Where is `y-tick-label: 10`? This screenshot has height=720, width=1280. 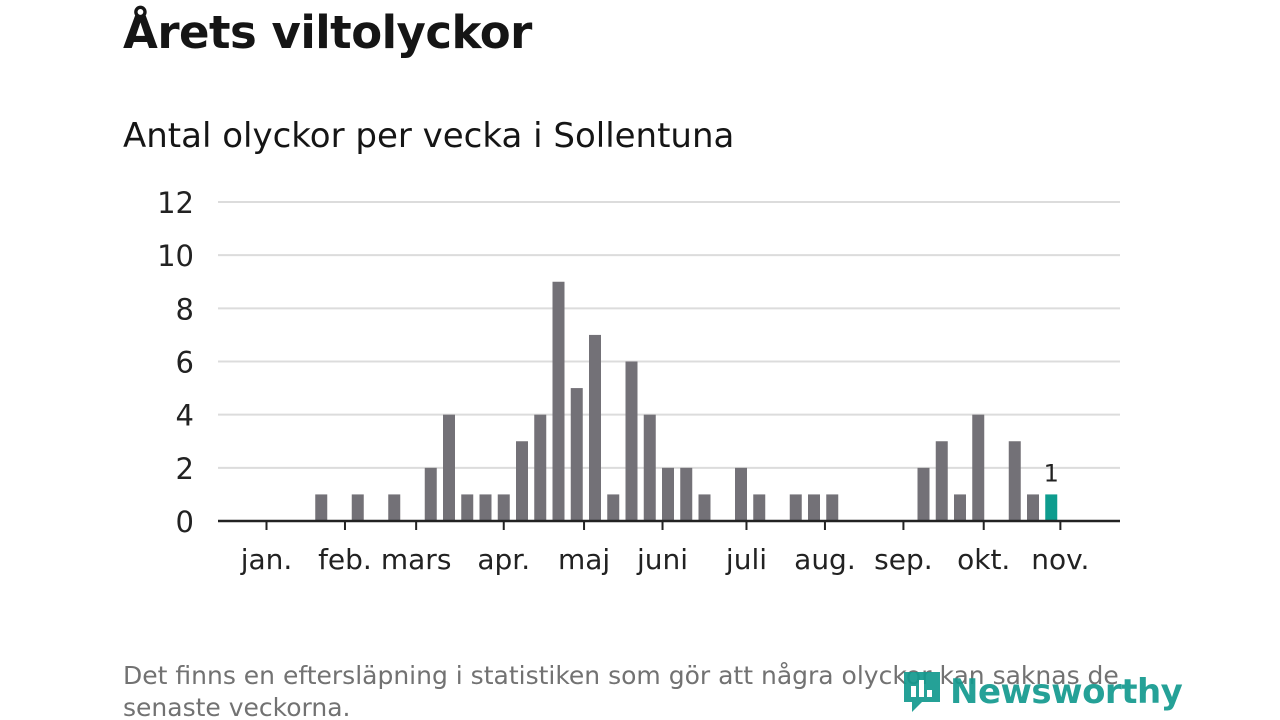
y-tick-label: 10 is located at coordinates (175, 256).